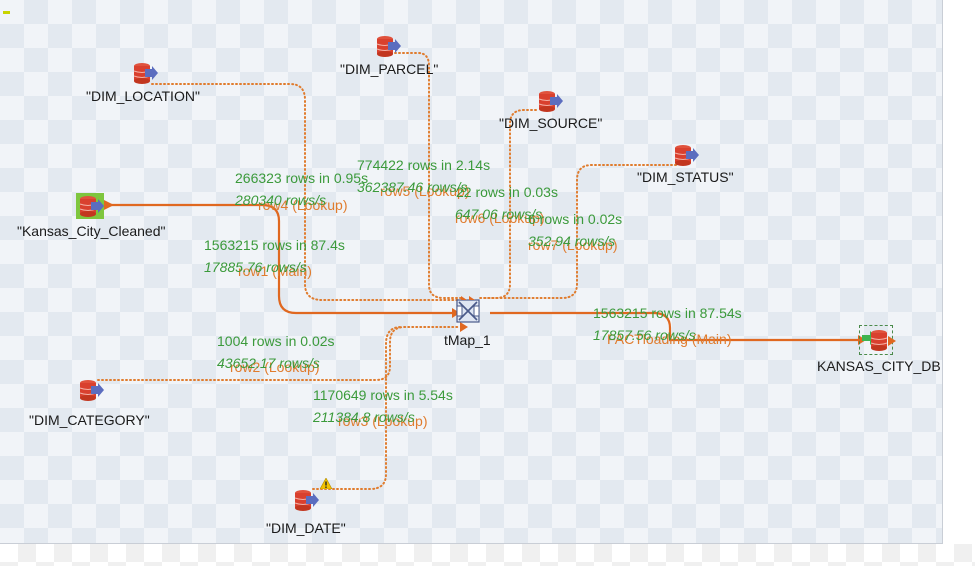 The height and width of the screenshot is (566, 975). Describe the element at coordinates (685, 177) in the screenshot. I see `node-dim-status: "DIM_STATUS"` at that location.